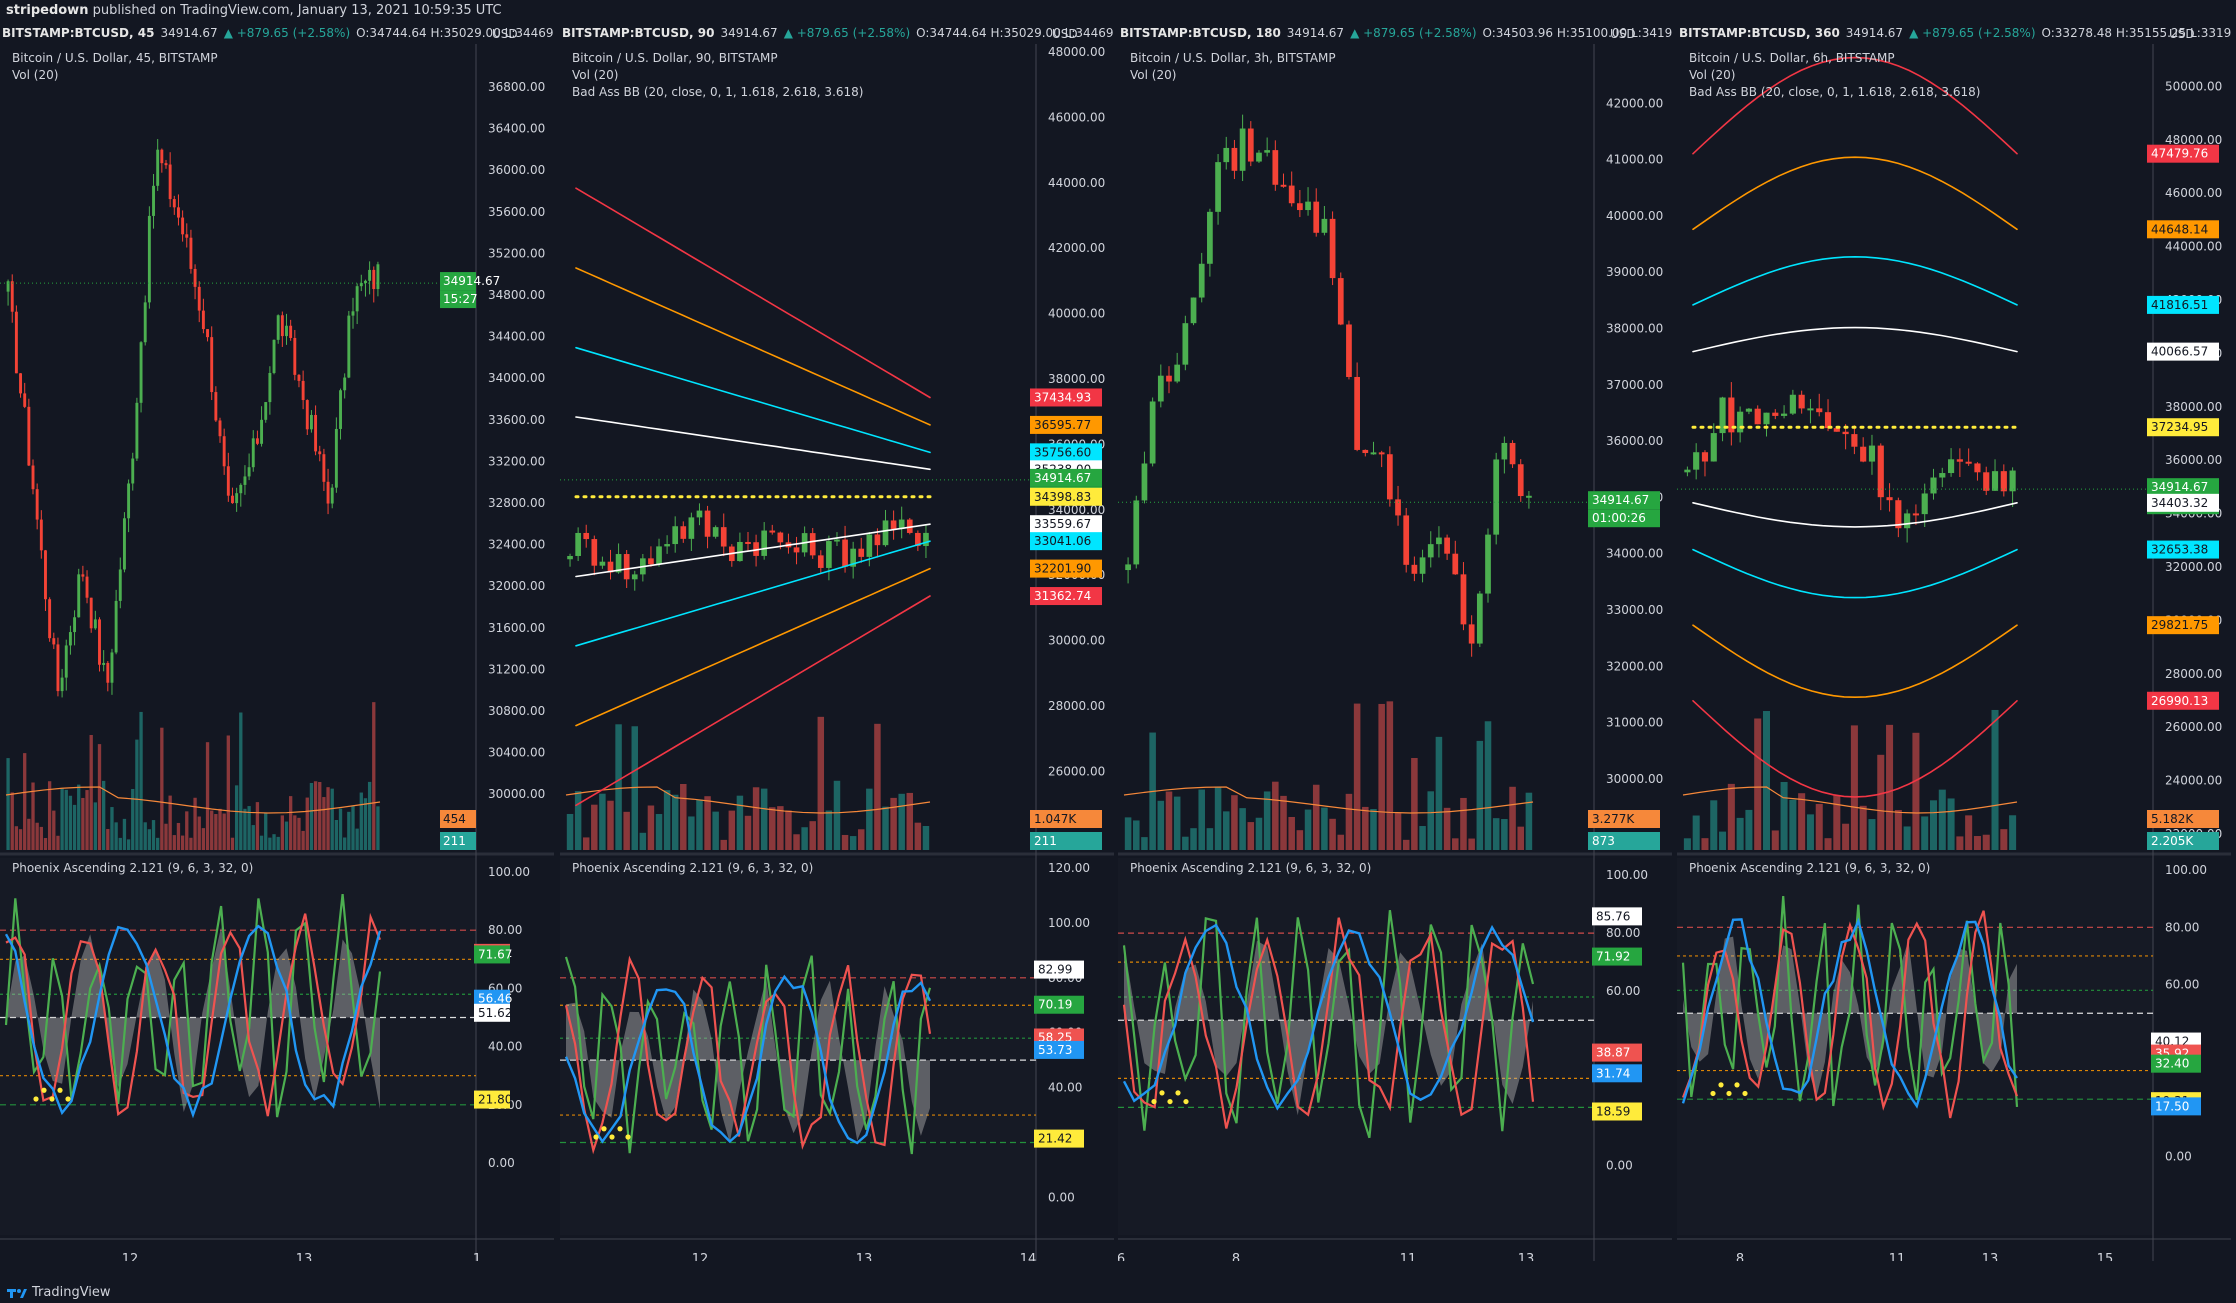 Image resolution: width=2236 pixels, height=1303 pixels. What do you see at coordinates (1737, 1085) in the screenshot?
I see `osc-signal-dot` at bounding box center [1737, 1085].